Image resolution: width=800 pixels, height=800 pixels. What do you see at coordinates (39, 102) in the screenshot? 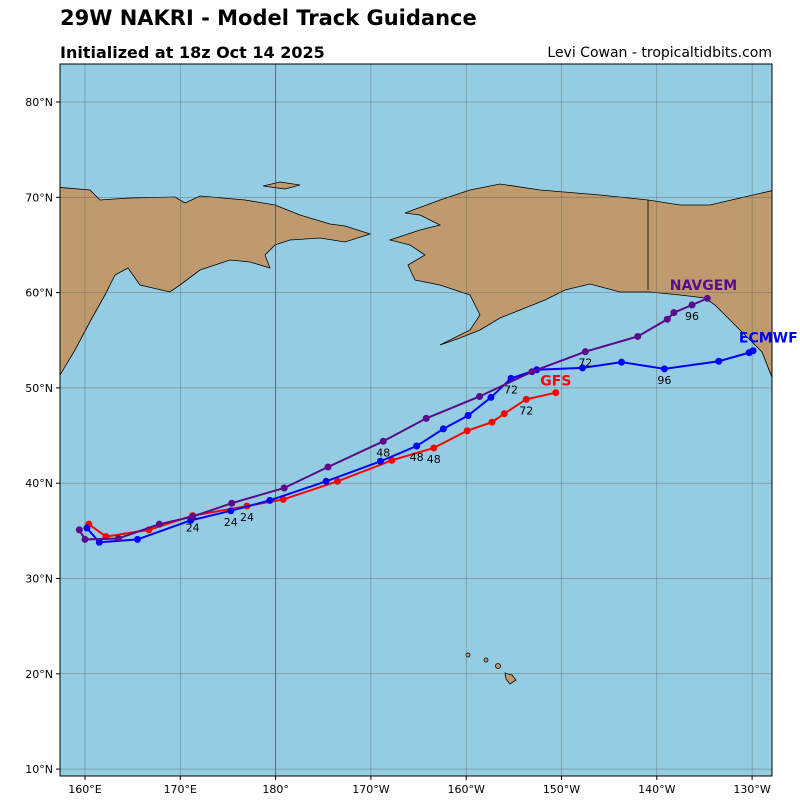
I see `lat-tick-label: 80°N` at bounding box center [39, 102].